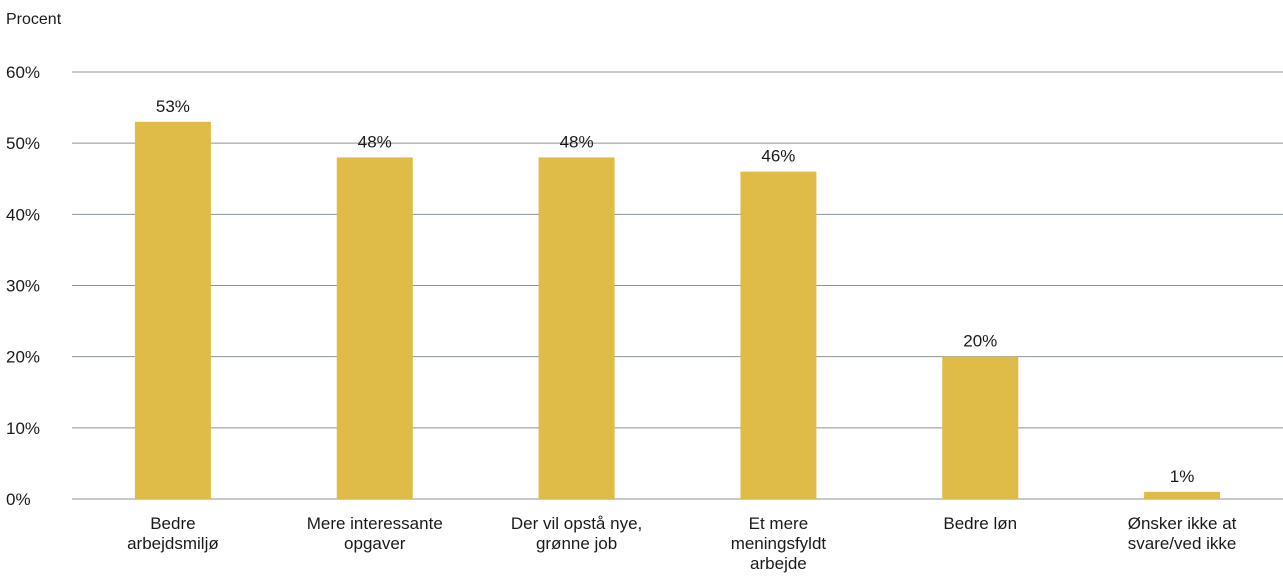 Image resolution: width=1283 pixels, height=582 pixels. I want to click on x-category-label: Der vil opstå nye, grønne job, so click(576, 533).